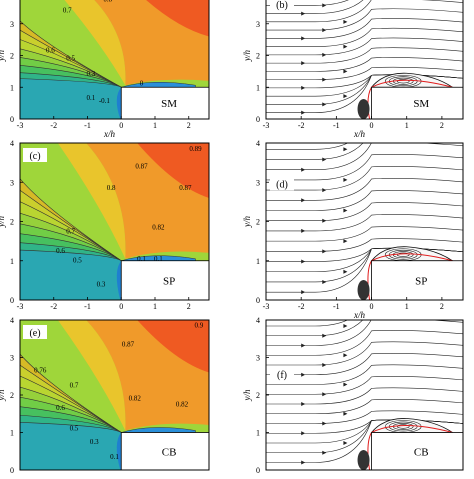 Image resolution: width=474 pixels, height=479 pixels. What do you see at coordinates (195, 149) in the screenshot?
I see `contour-value-label: 0.89` at bounding box center [195, 149].